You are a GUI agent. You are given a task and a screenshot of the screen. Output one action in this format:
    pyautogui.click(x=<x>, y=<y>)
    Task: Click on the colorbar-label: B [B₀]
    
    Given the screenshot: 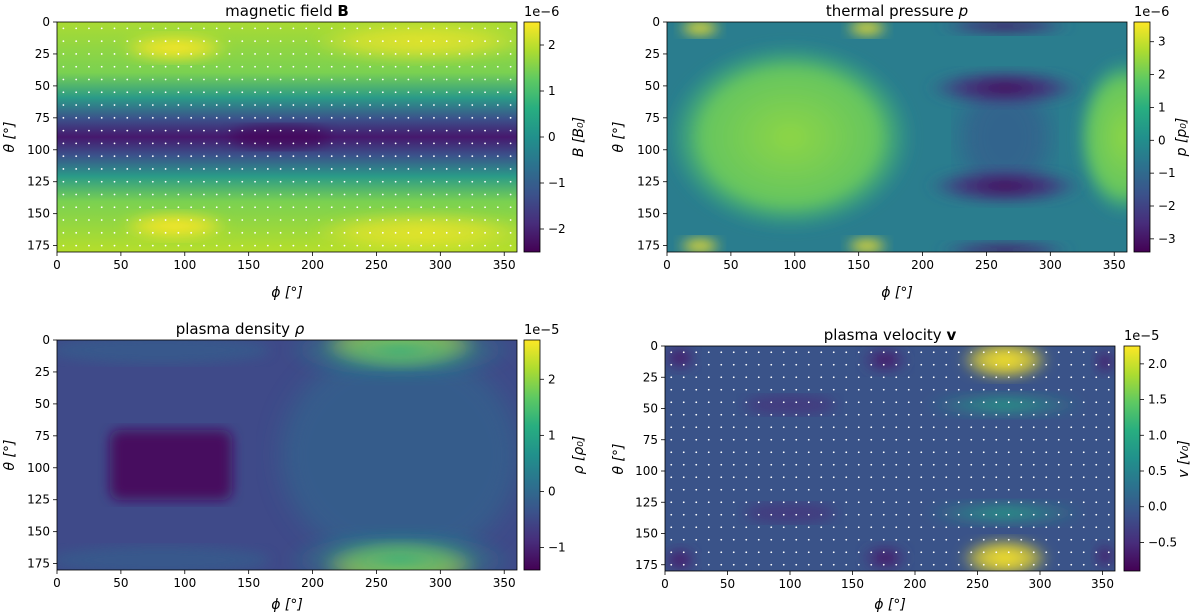 What is the action you would take?
    pyautogui.click(x=579, y=137)
    